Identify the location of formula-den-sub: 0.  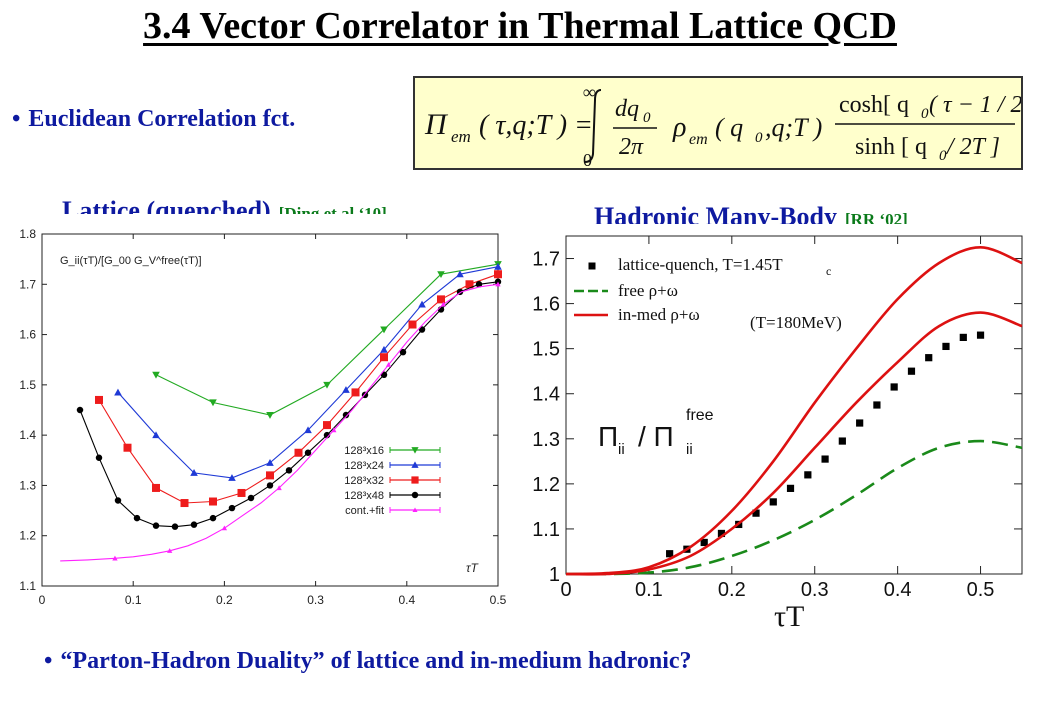
(943, 156).